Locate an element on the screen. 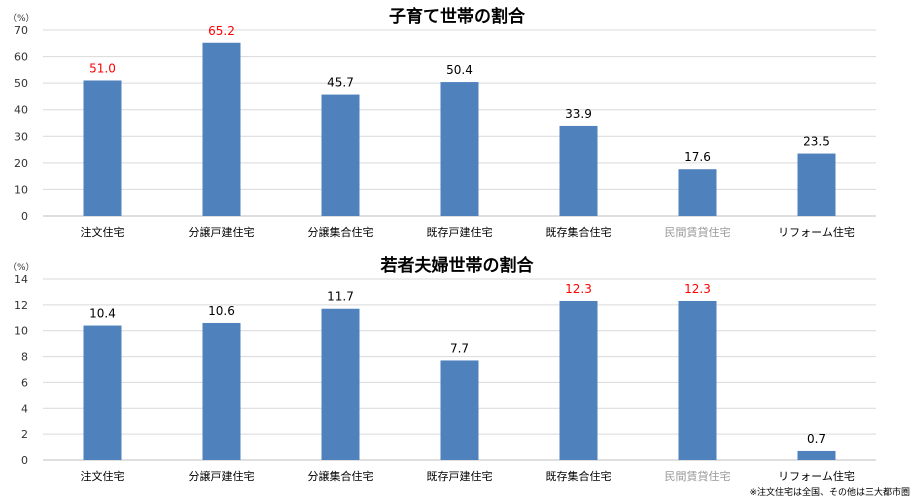 The image size is (915, 499). data-label: 10.6 is located at coordinates (221, 311).